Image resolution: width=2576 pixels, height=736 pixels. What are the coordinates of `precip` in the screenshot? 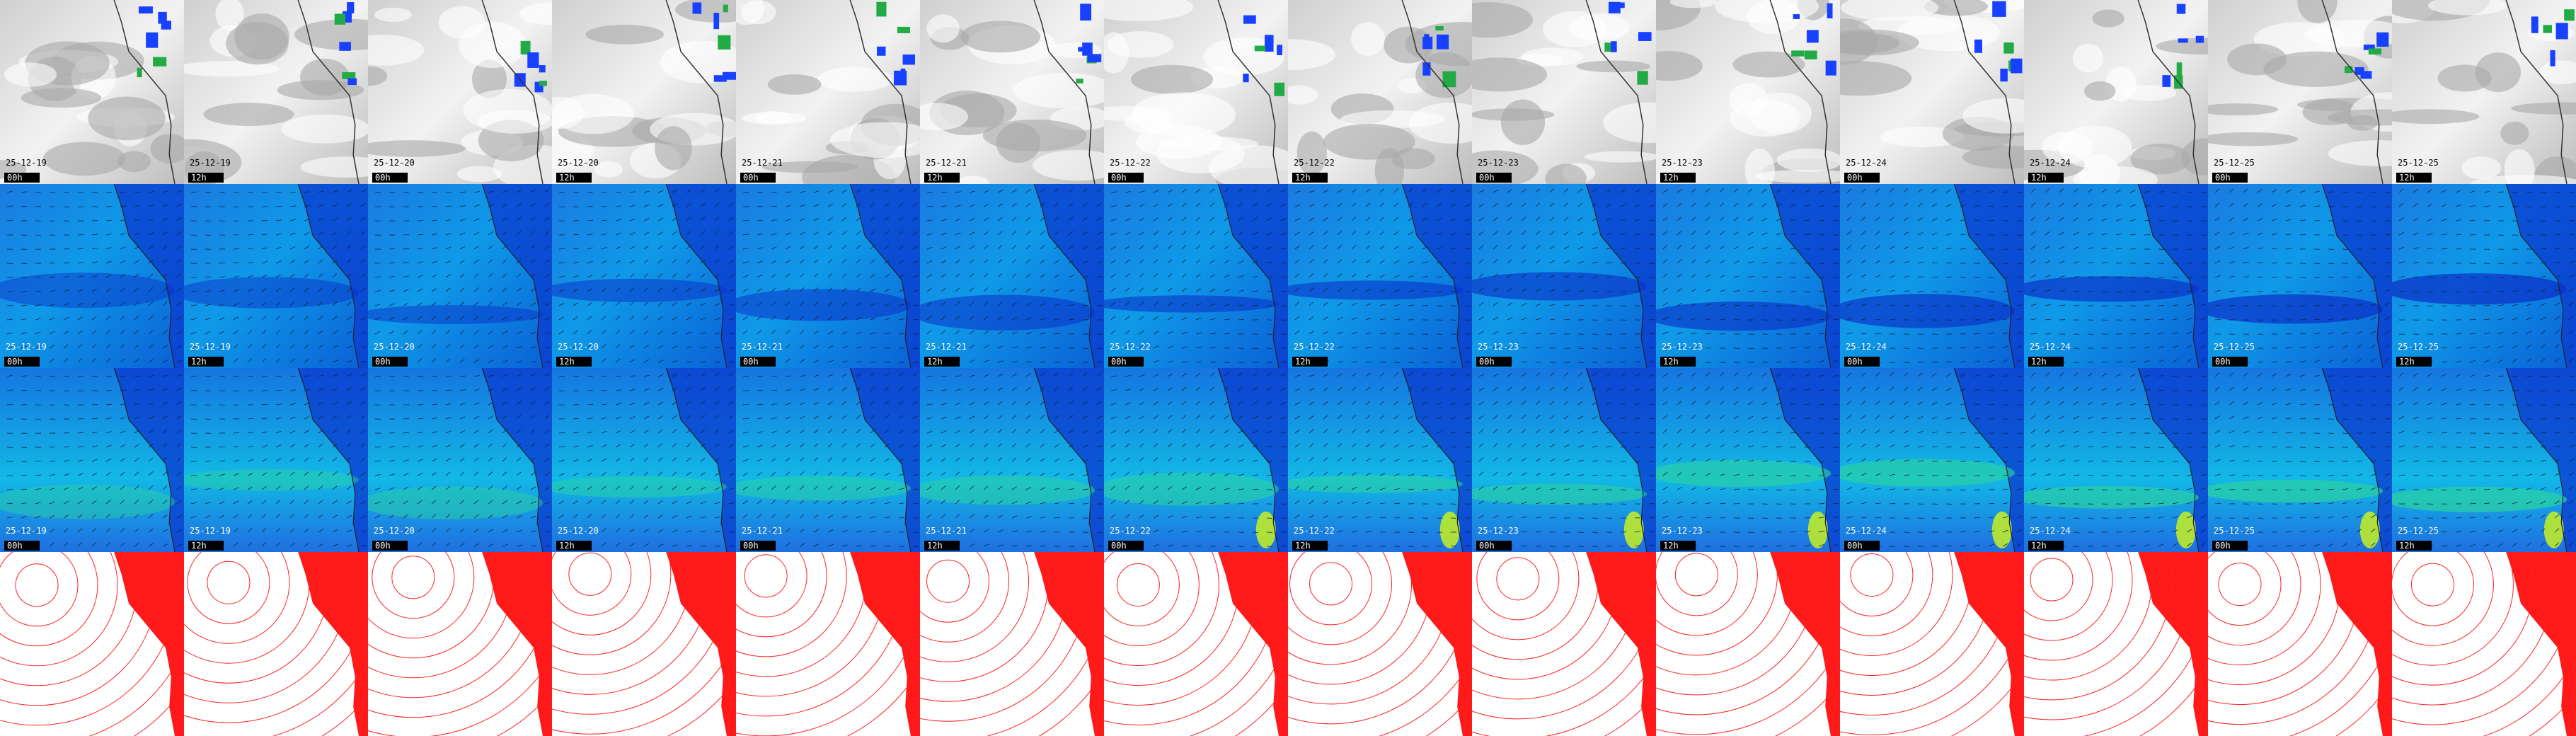 It's located at (2166, 81).